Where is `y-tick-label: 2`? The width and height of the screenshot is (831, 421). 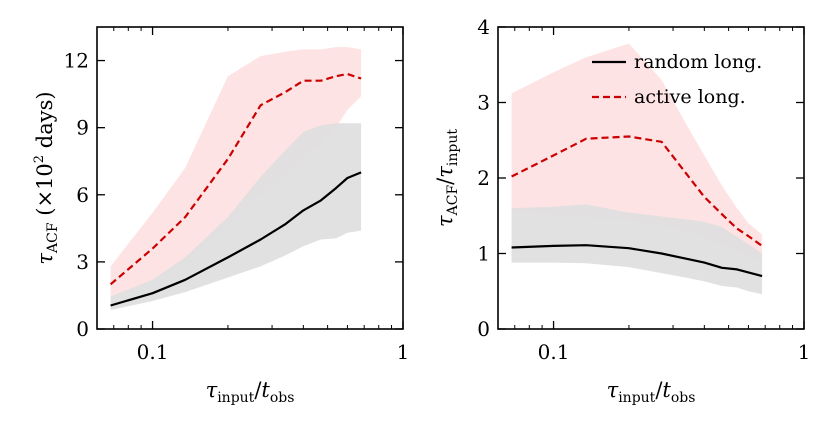
y-tick-label: 2 is located at coordinates (483, 178).